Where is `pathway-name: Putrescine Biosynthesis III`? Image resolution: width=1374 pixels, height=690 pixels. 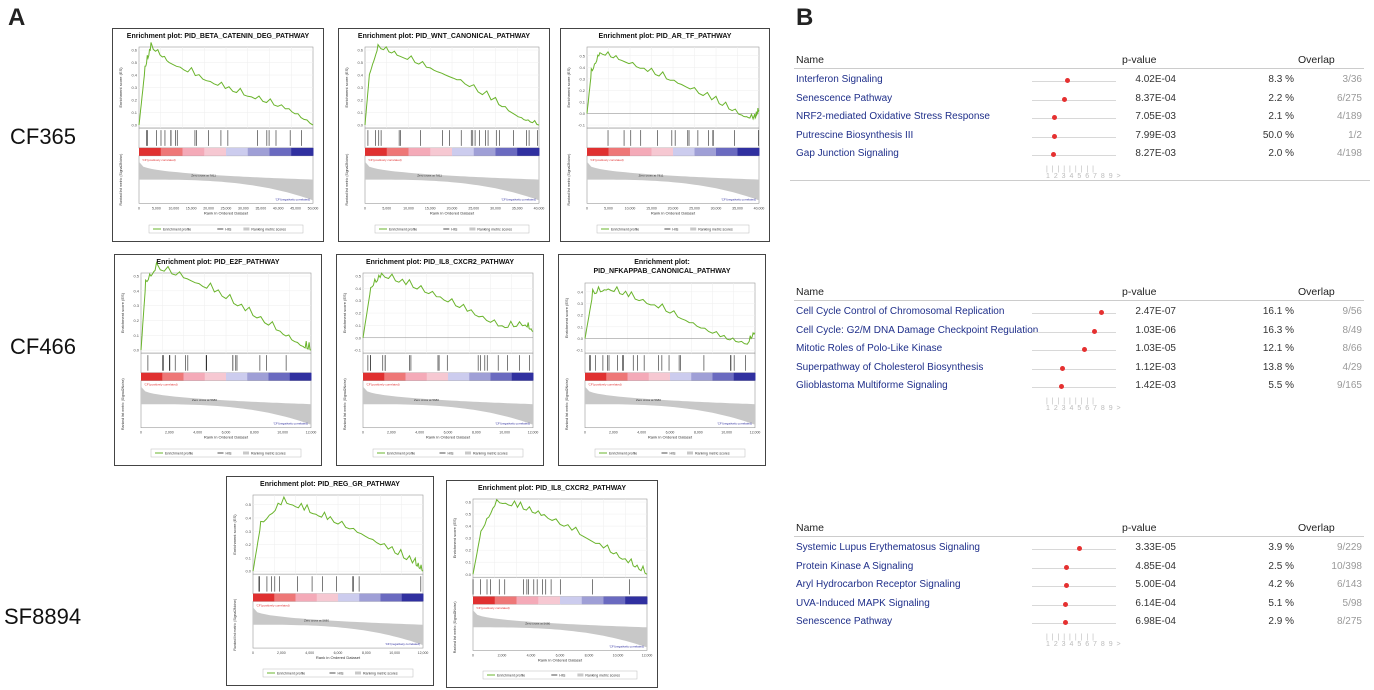
pathway-name: Putrescine Biosynthesis III is located at coordinates (855, 135).